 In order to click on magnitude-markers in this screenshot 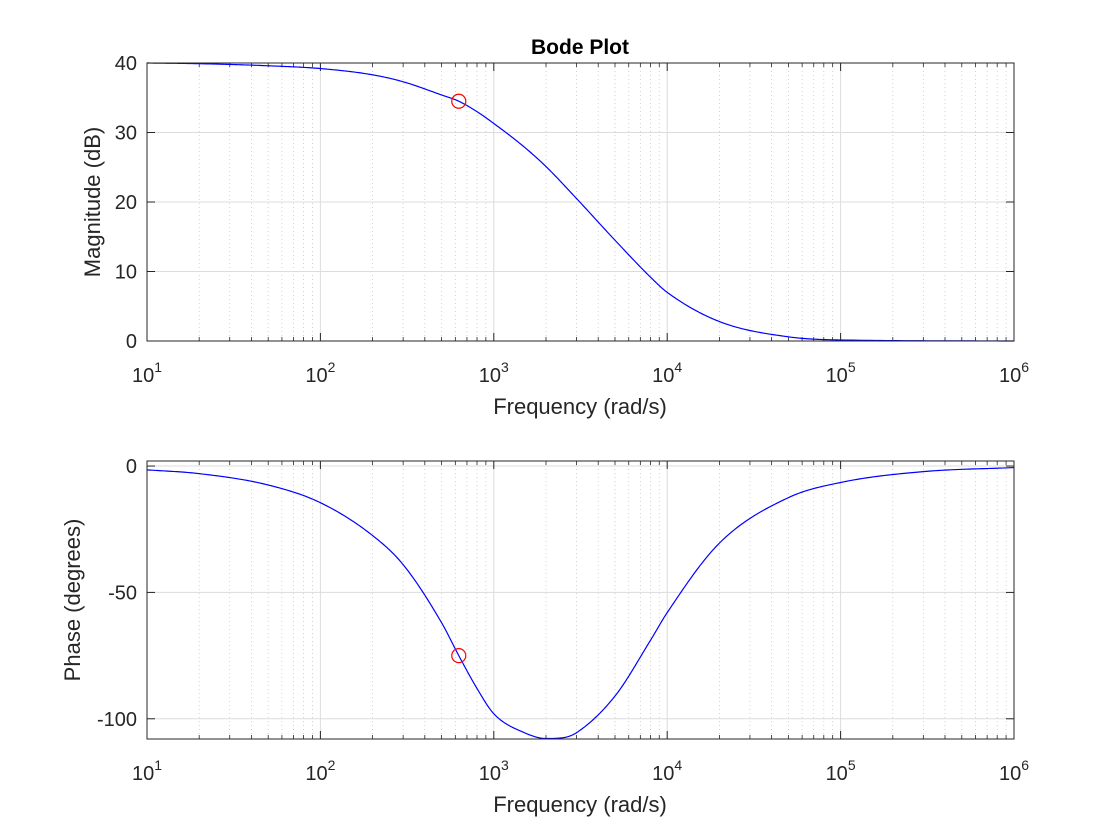, I will do `click(459, 101)`.